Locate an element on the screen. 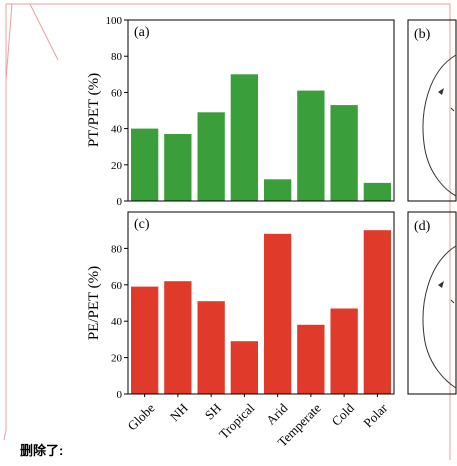 This screenshot has height=466, width=457. panel-label-a: (a) is located at coordinates (142, 32).